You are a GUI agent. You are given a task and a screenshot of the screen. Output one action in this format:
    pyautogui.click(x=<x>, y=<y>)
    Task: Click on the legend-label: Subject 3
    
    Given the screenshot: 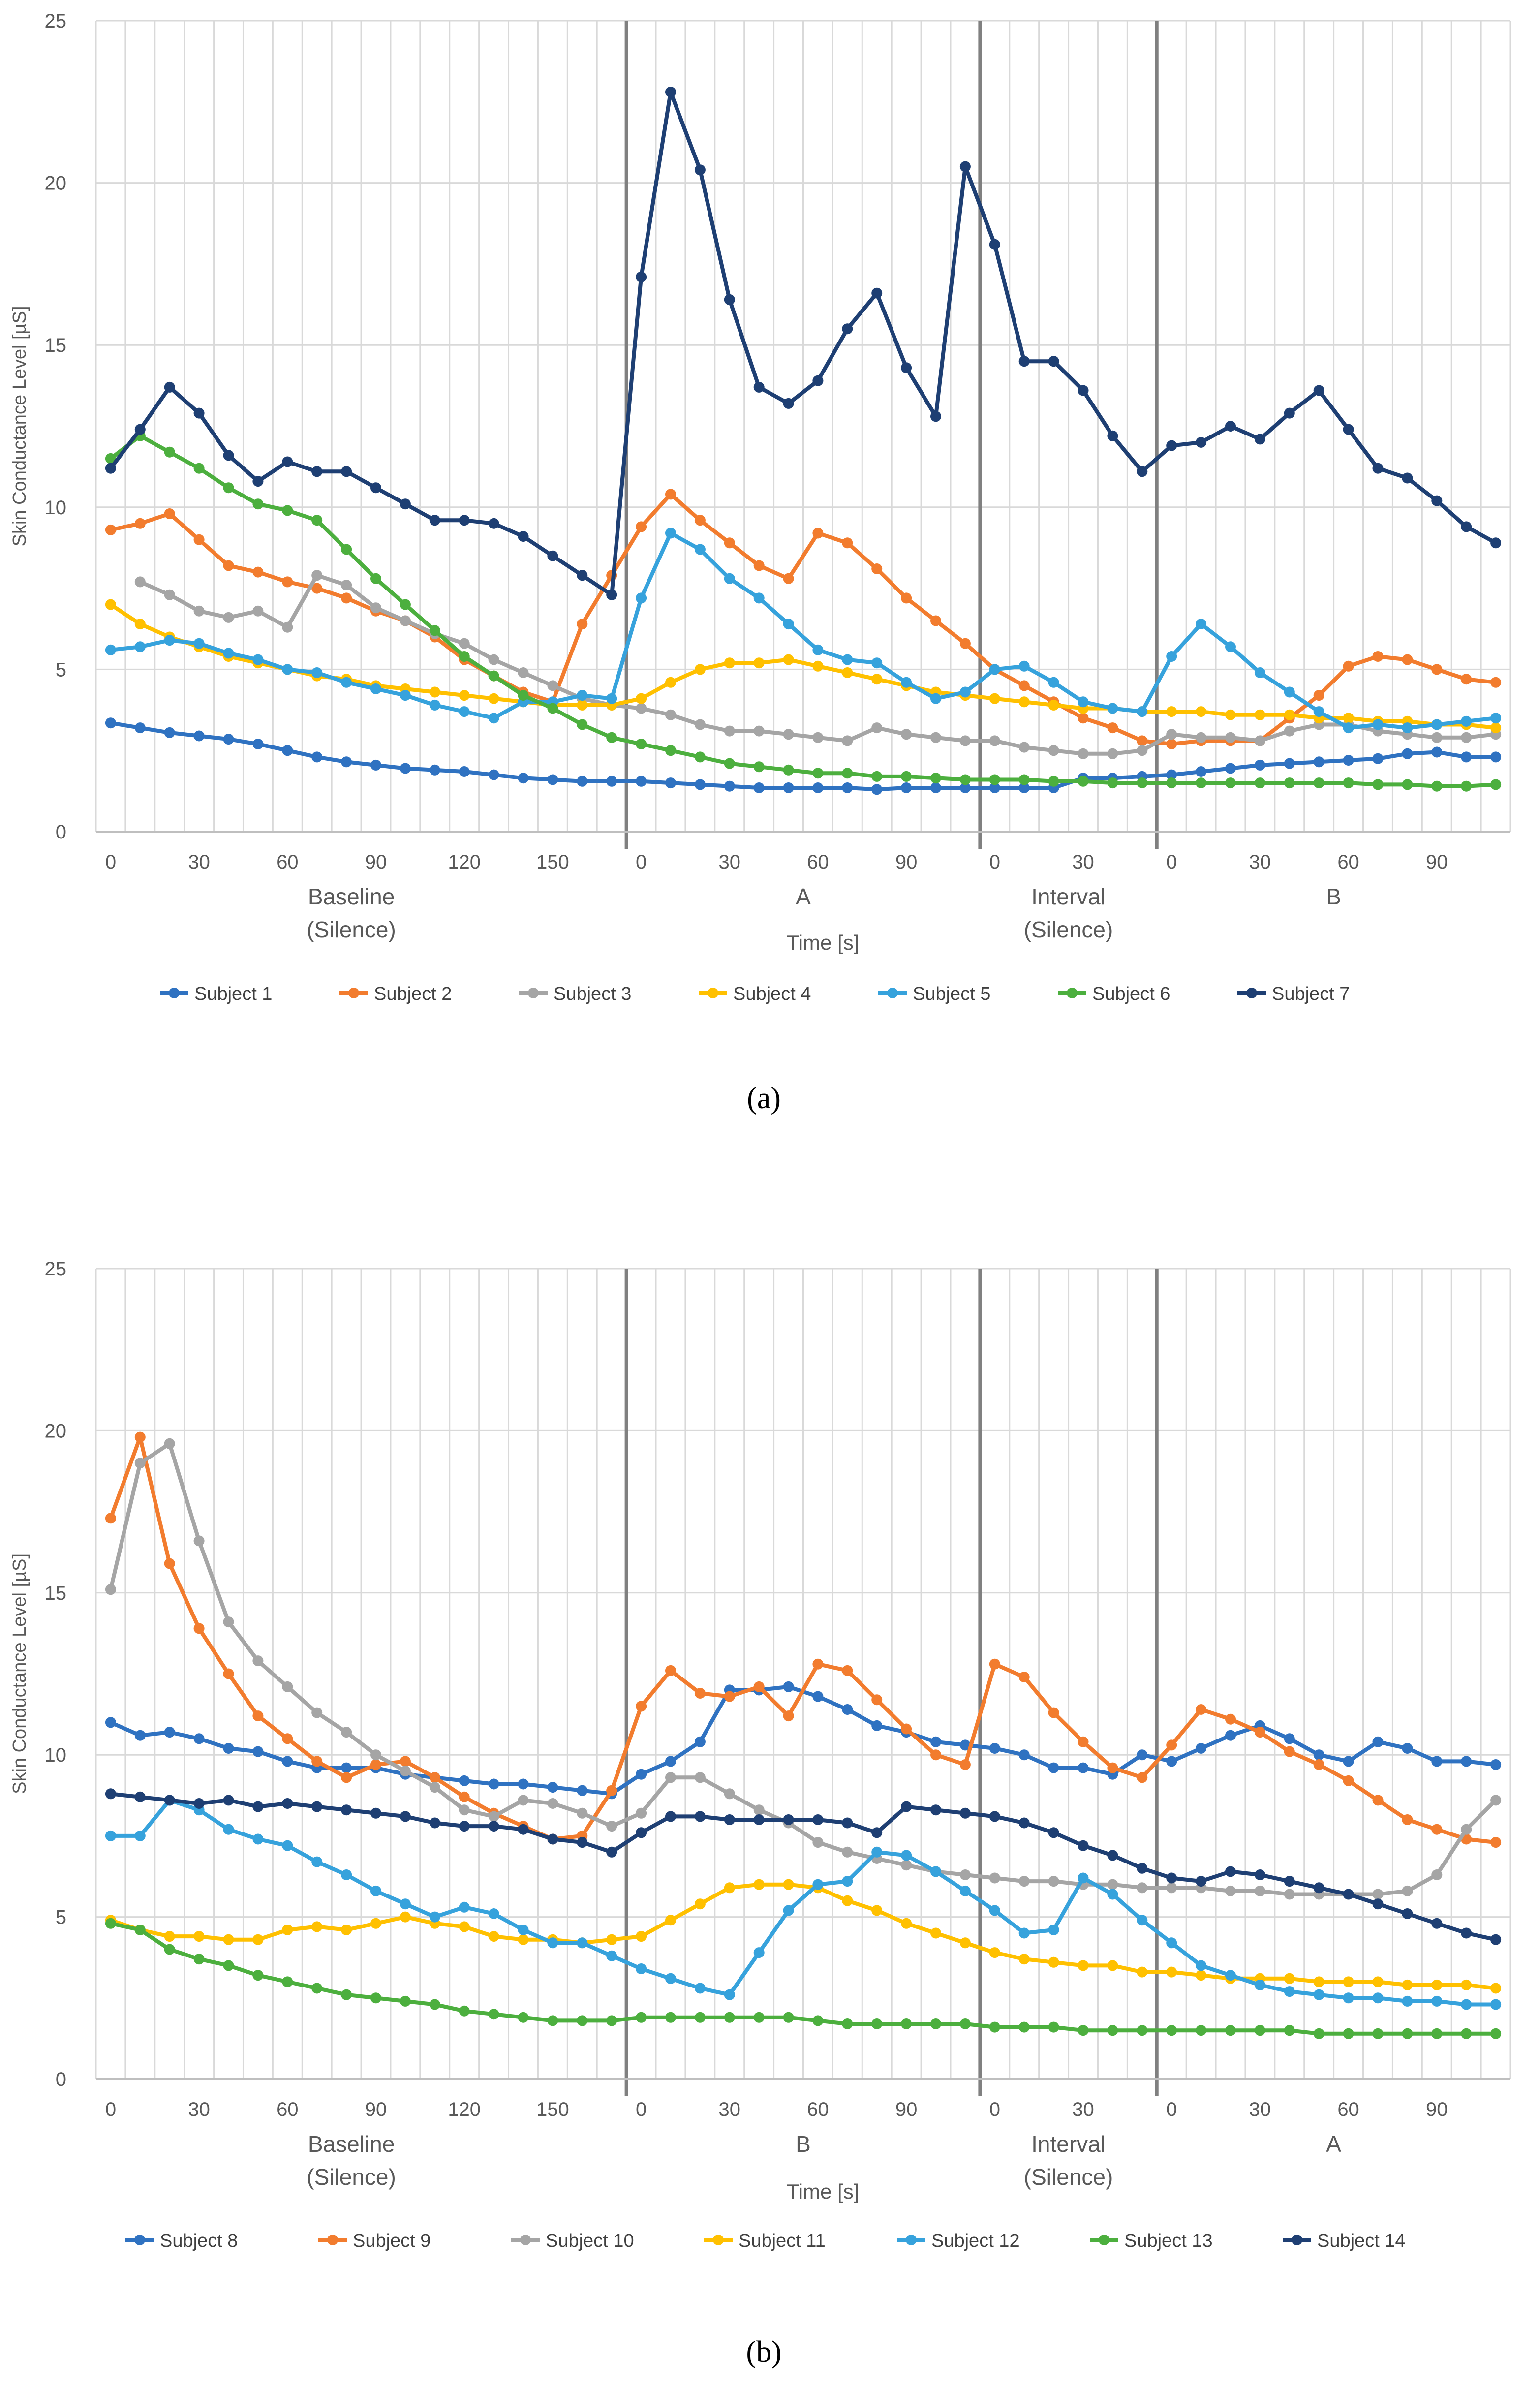 What is the action you would take?
    pyautogui.click(x=592, y=994)
    